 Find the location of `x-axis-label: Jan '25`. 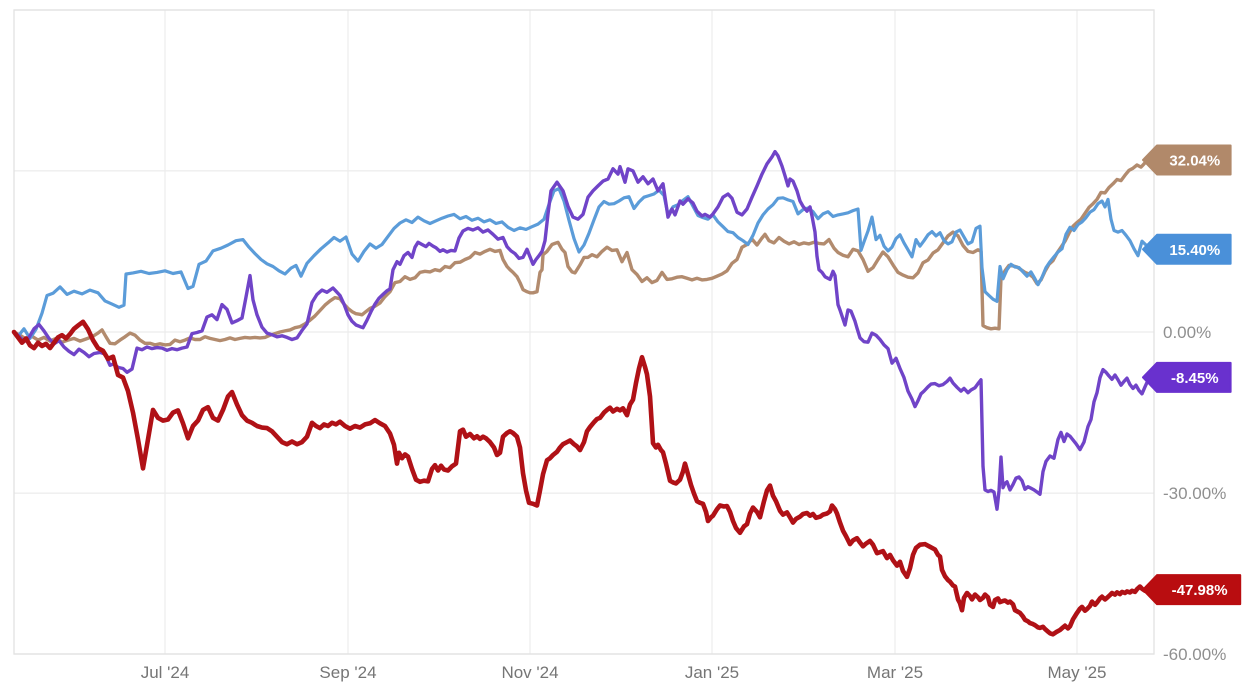

x-axis-label: Jan '25 is located at coordinates (712, 672).